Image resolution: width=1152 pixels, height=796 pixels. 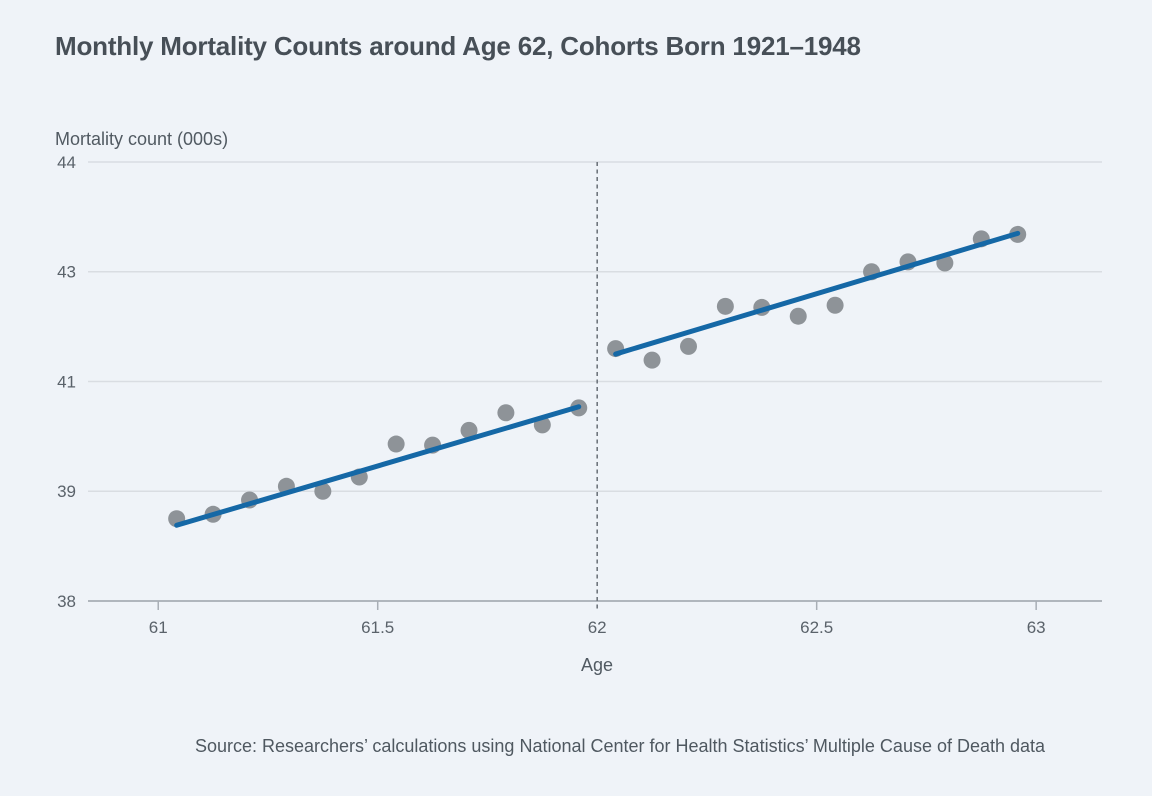 I want to click on y-tick-label: 44, so click(x=66, y=162).